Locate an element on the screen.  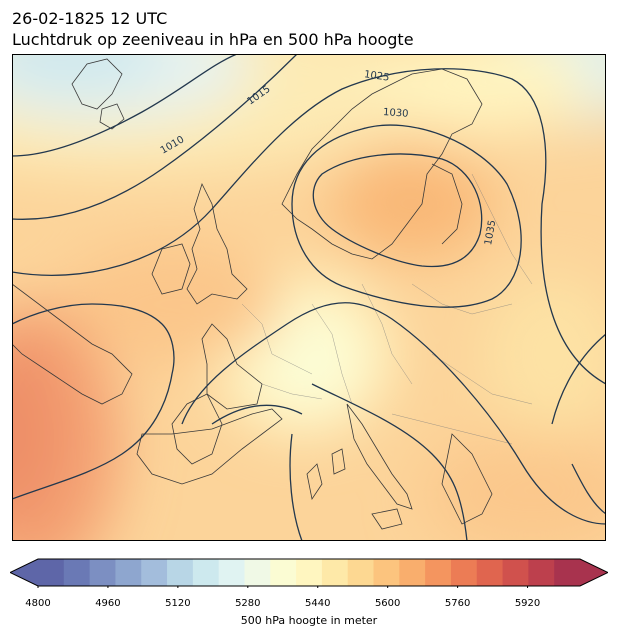
isobar-label-1035: 1035 is located at coordinates (490, 232).